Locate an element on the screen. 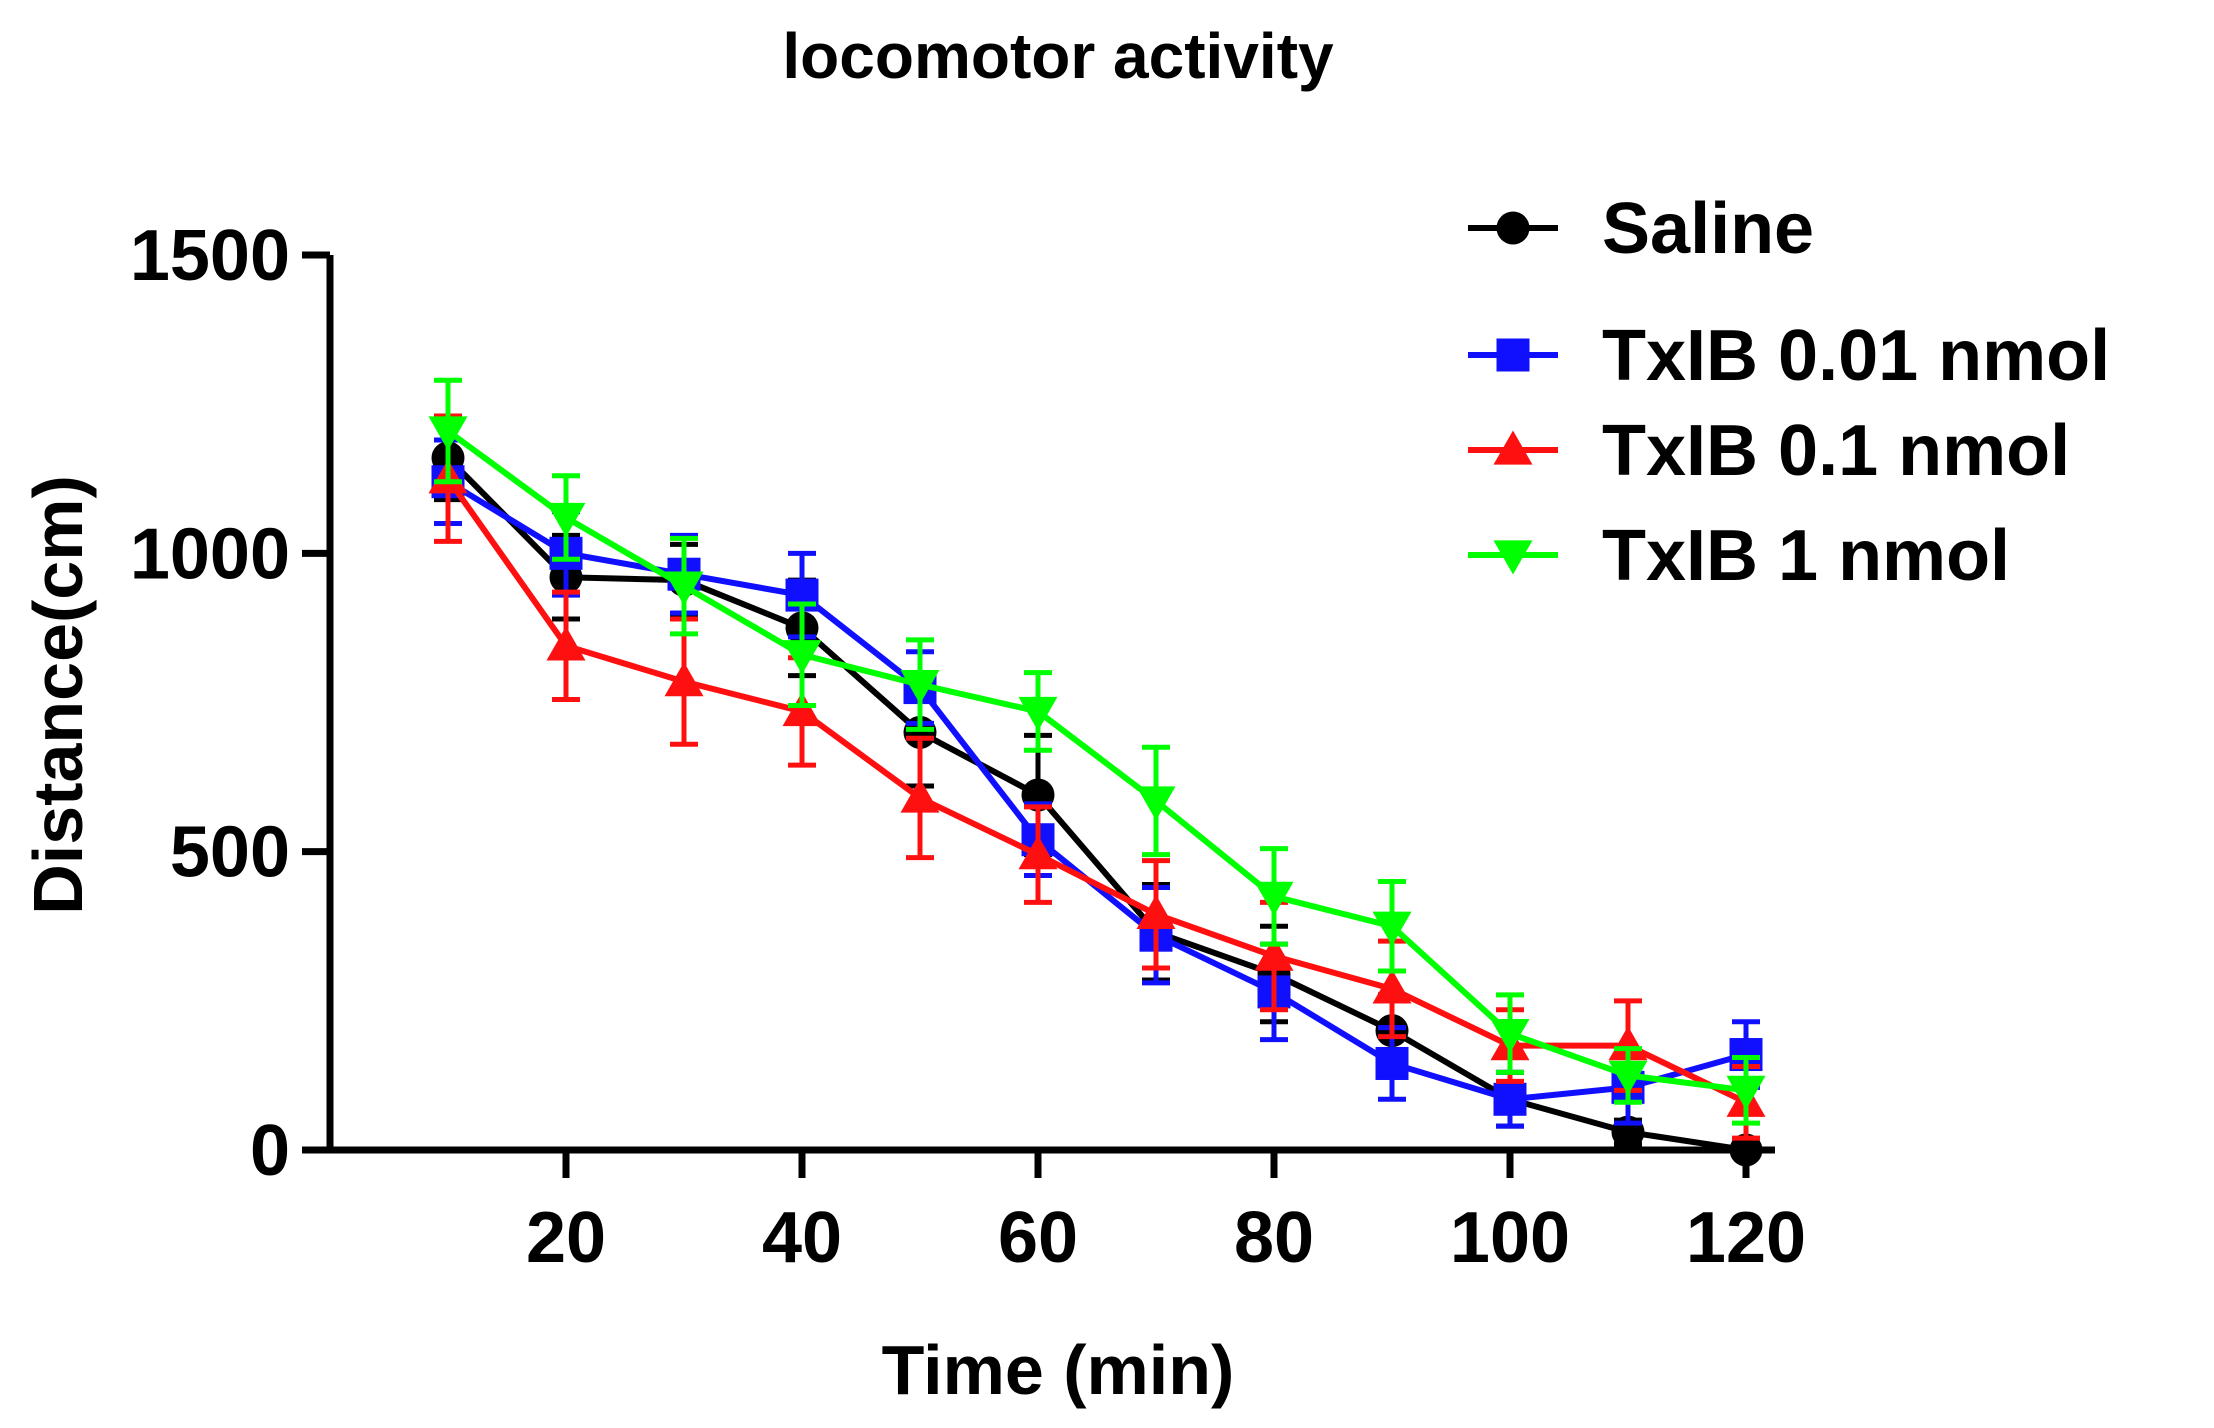  legend-item-3: TxIB 0.1 nmol is located at coordinates (1769, 451).